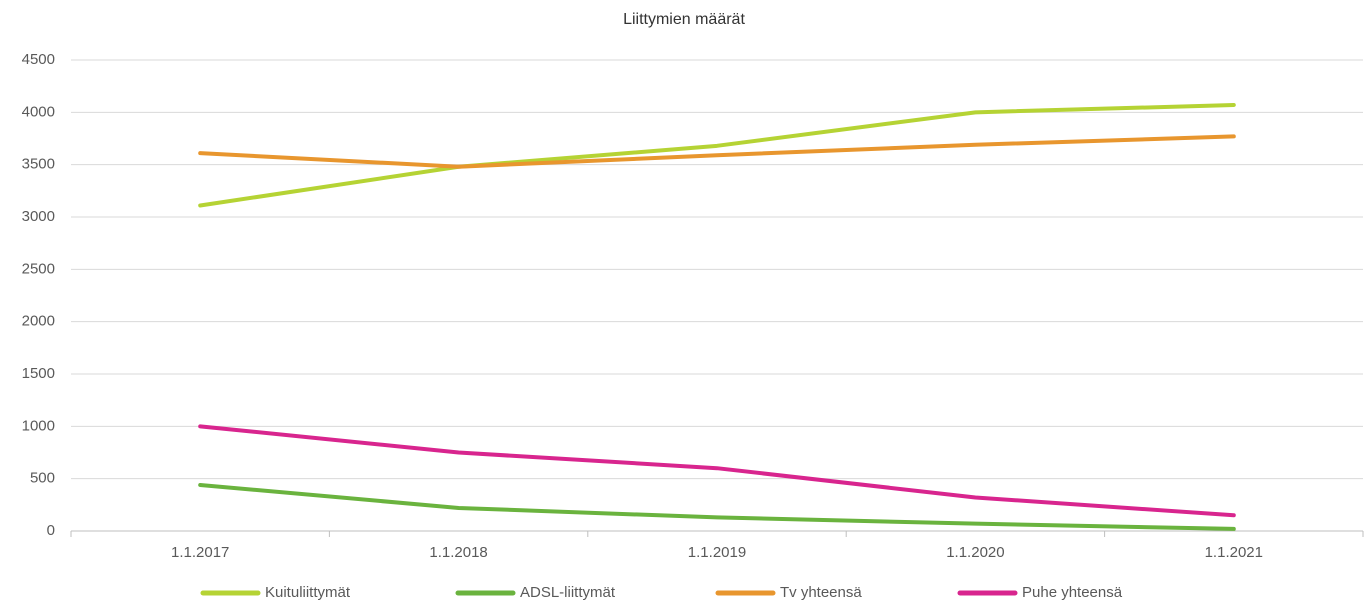  Describe the element at coordinates (821, 592) in the screenshot. I see `legend-label: Tv yhteensä` at that location.